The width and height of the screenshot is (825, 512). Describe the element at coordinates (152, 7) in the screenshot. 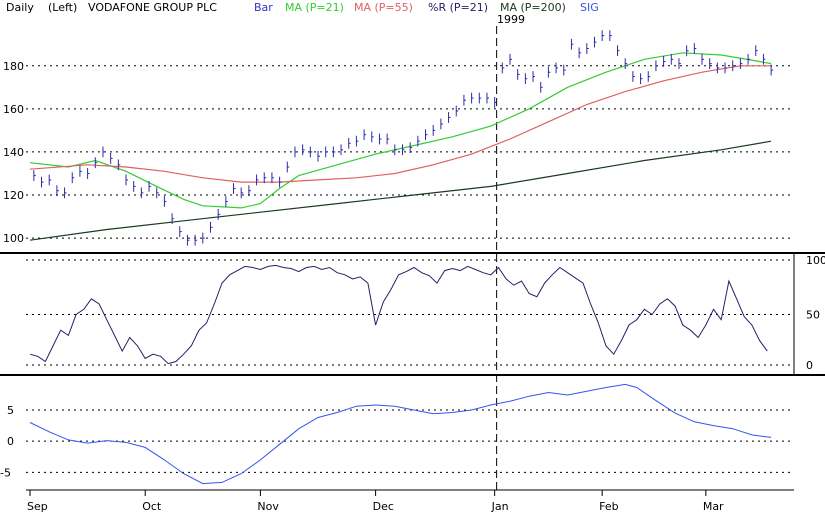

I see `company-title: VODAFONE GROUP PLC` at that location.